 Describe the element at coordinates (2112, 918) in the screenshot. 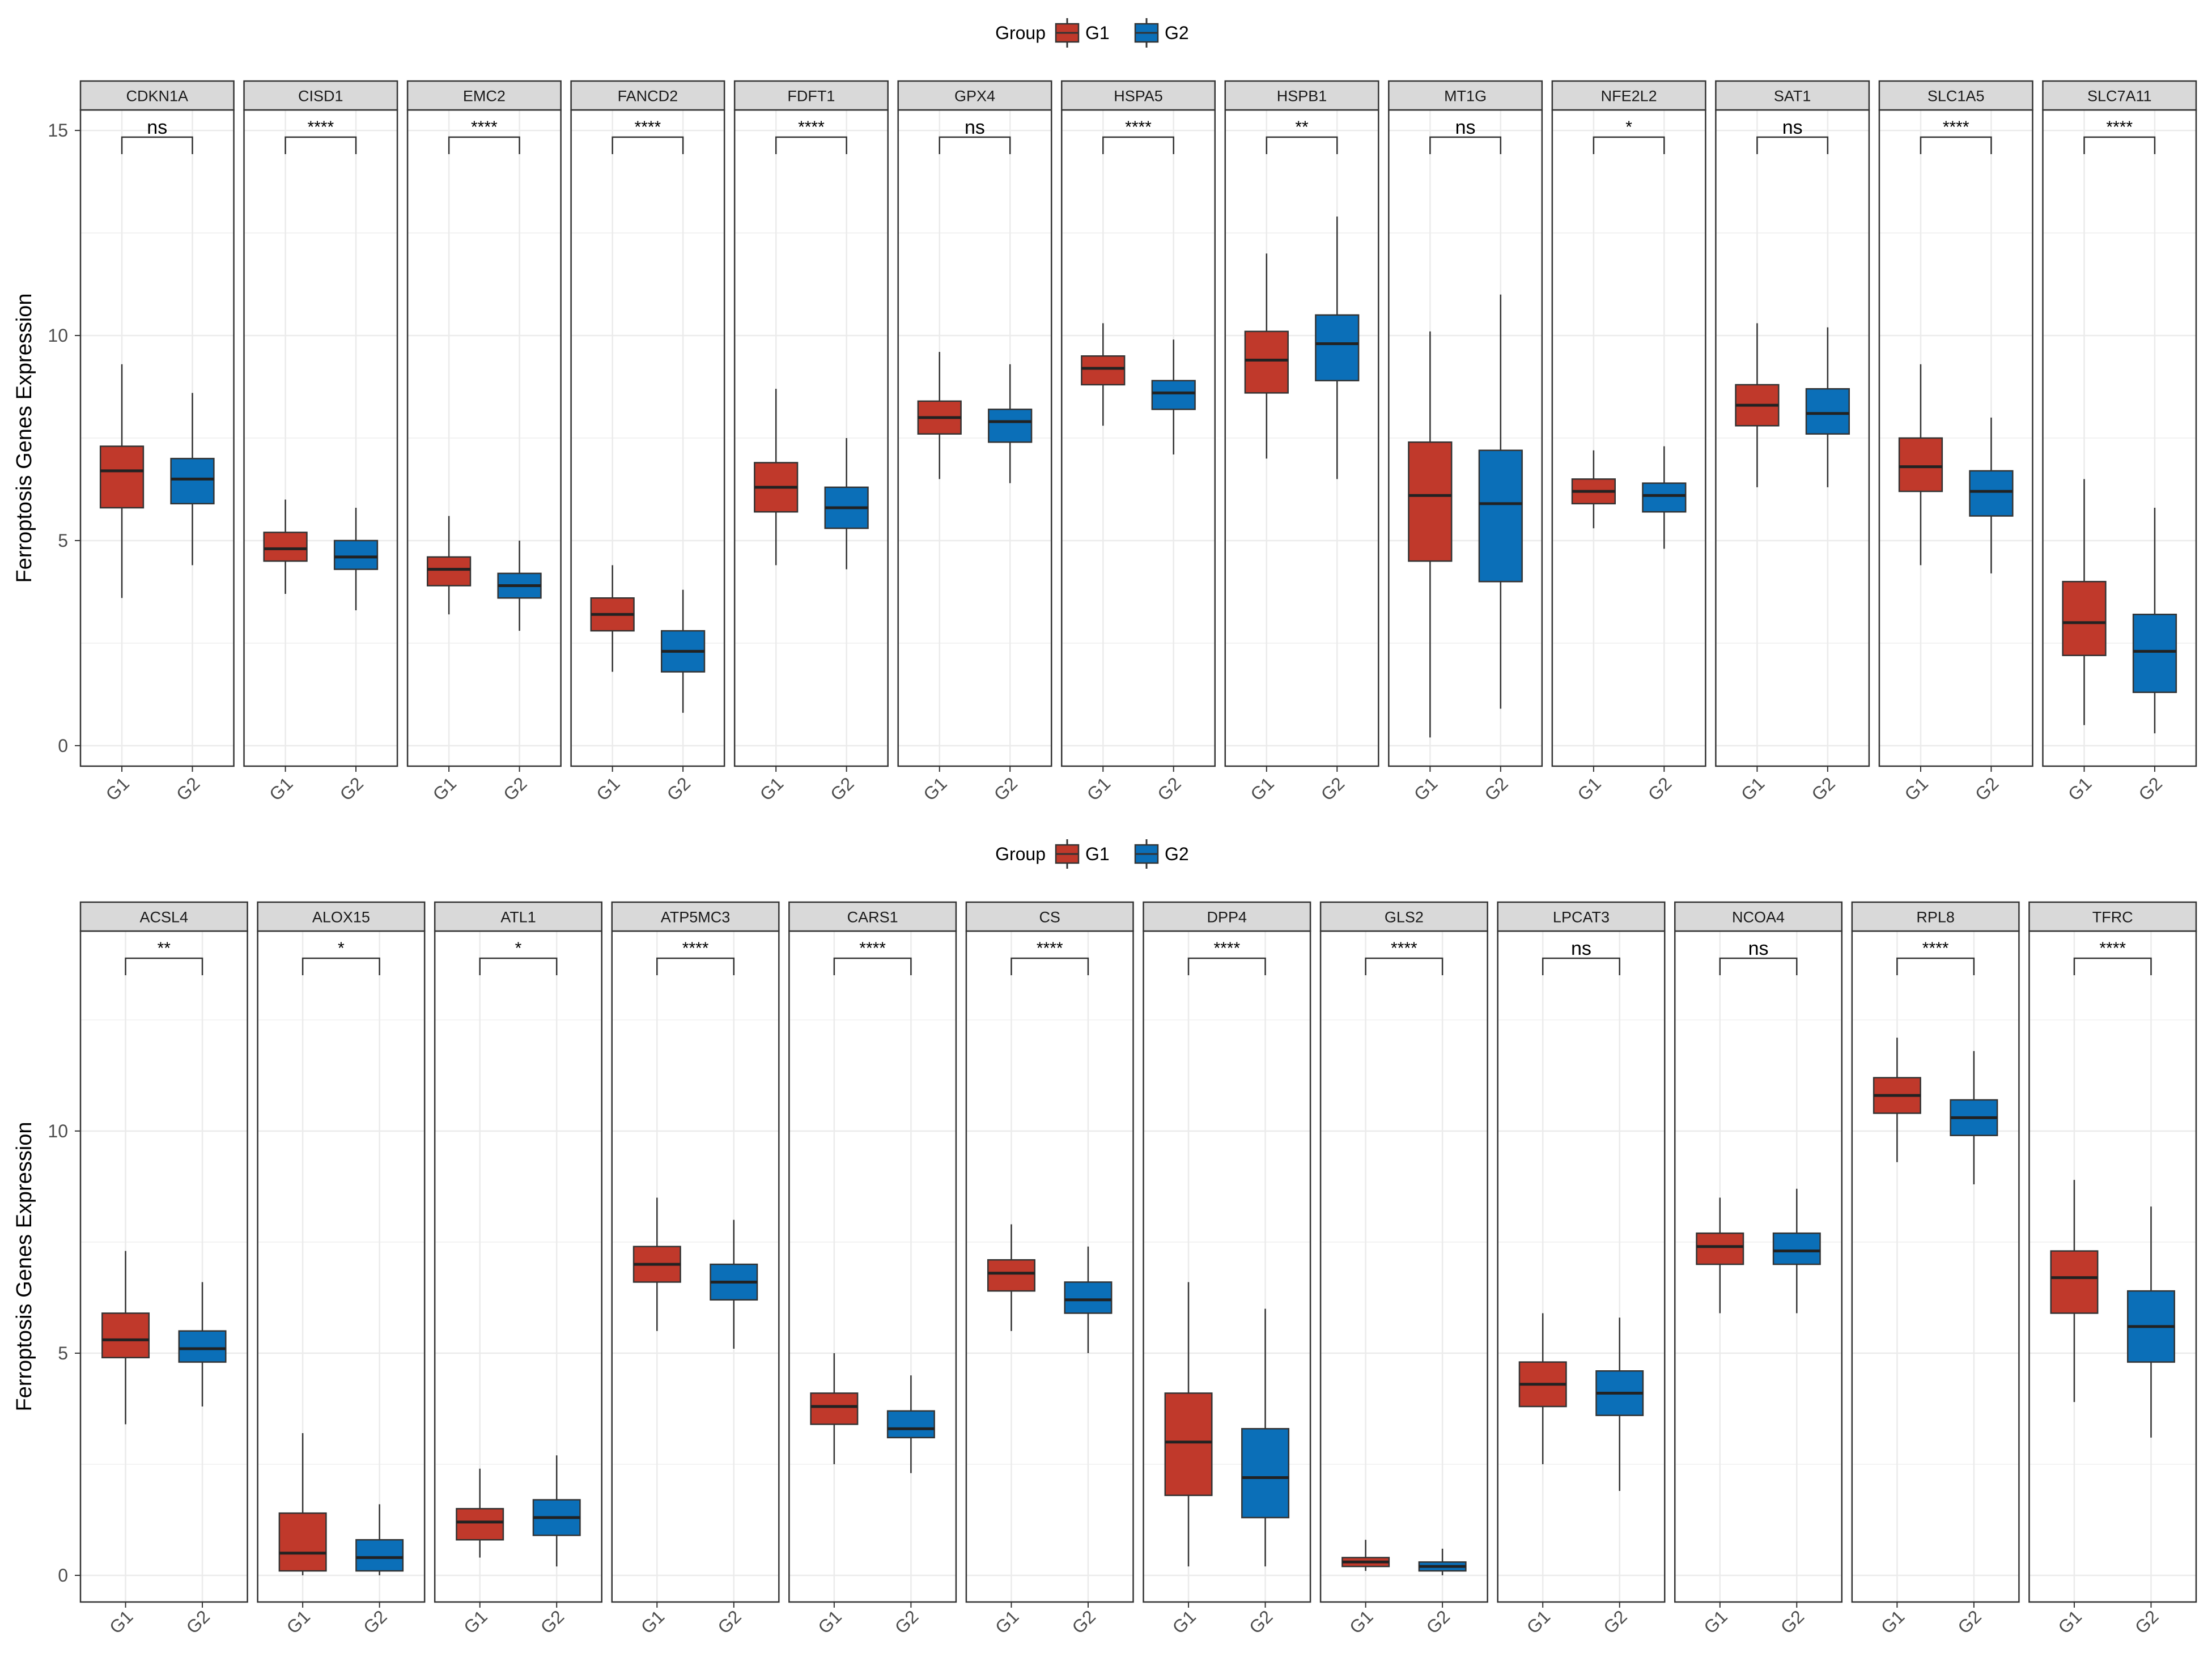

I see `strip-label: TFRC` at that location.